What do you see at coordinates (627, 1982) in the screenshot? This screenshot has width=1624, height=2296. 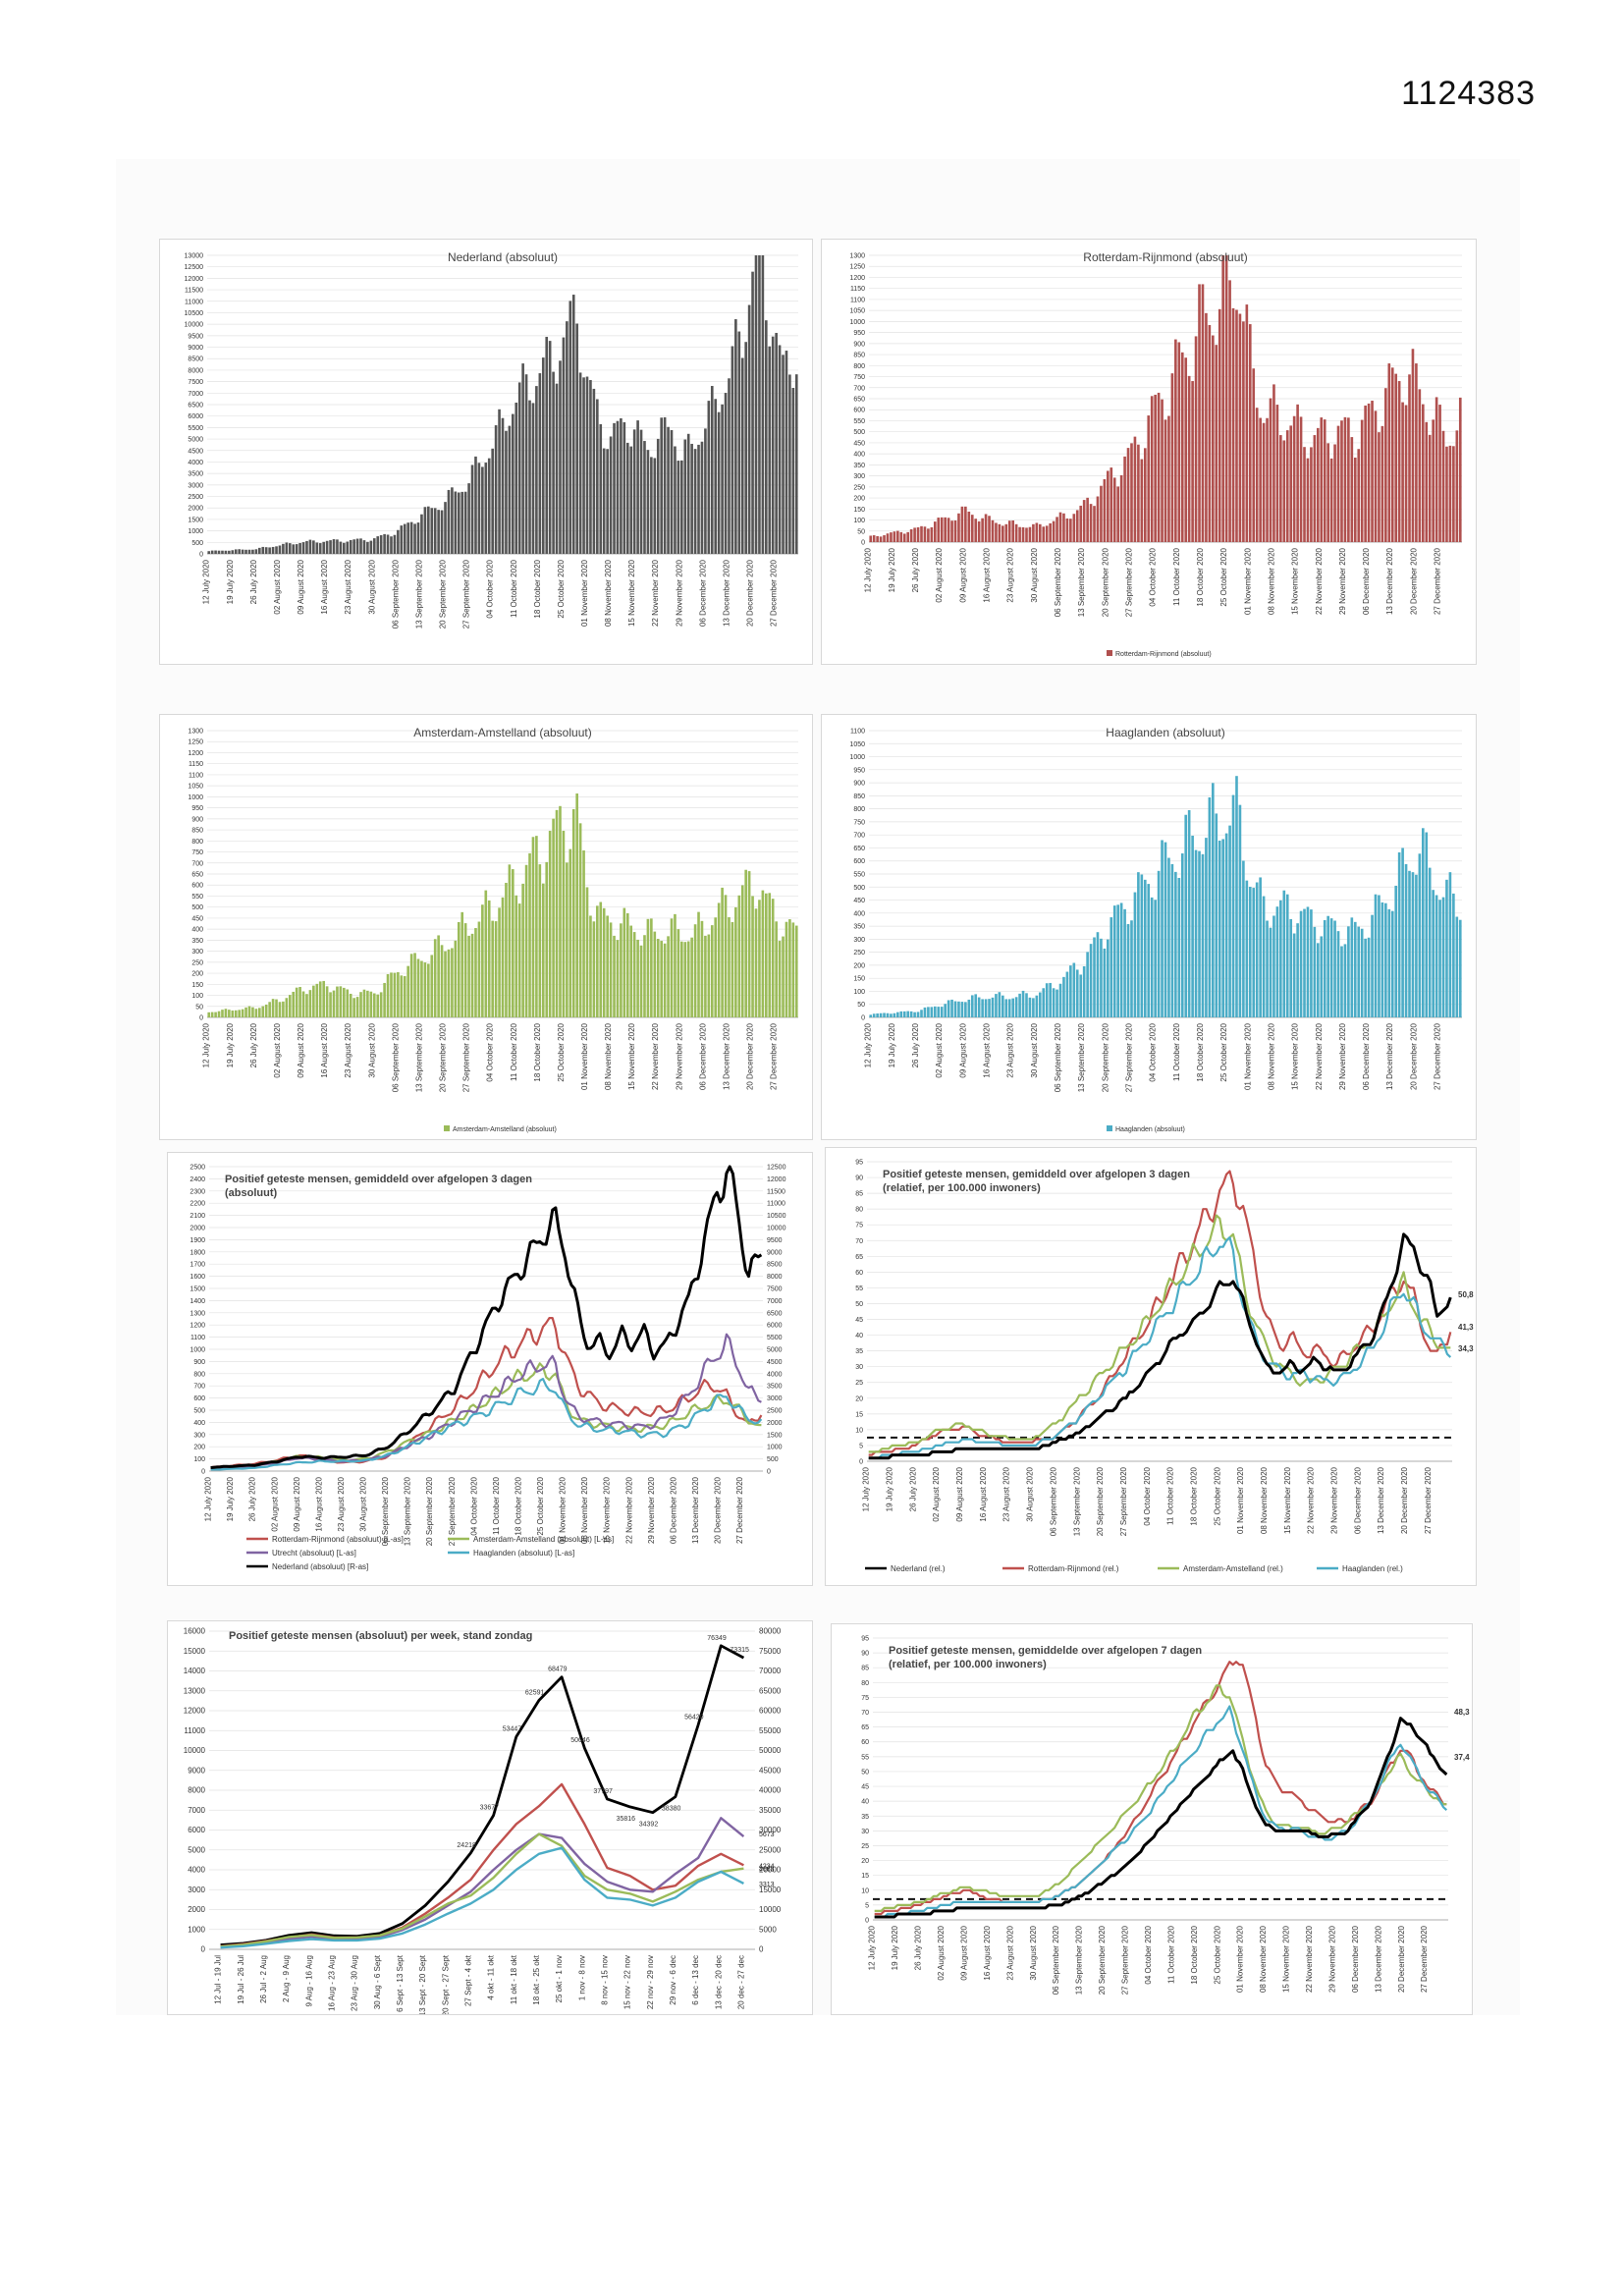 I see `x-tick-label: 15 nov - 22 nov` at bounding box center [627, 1982].